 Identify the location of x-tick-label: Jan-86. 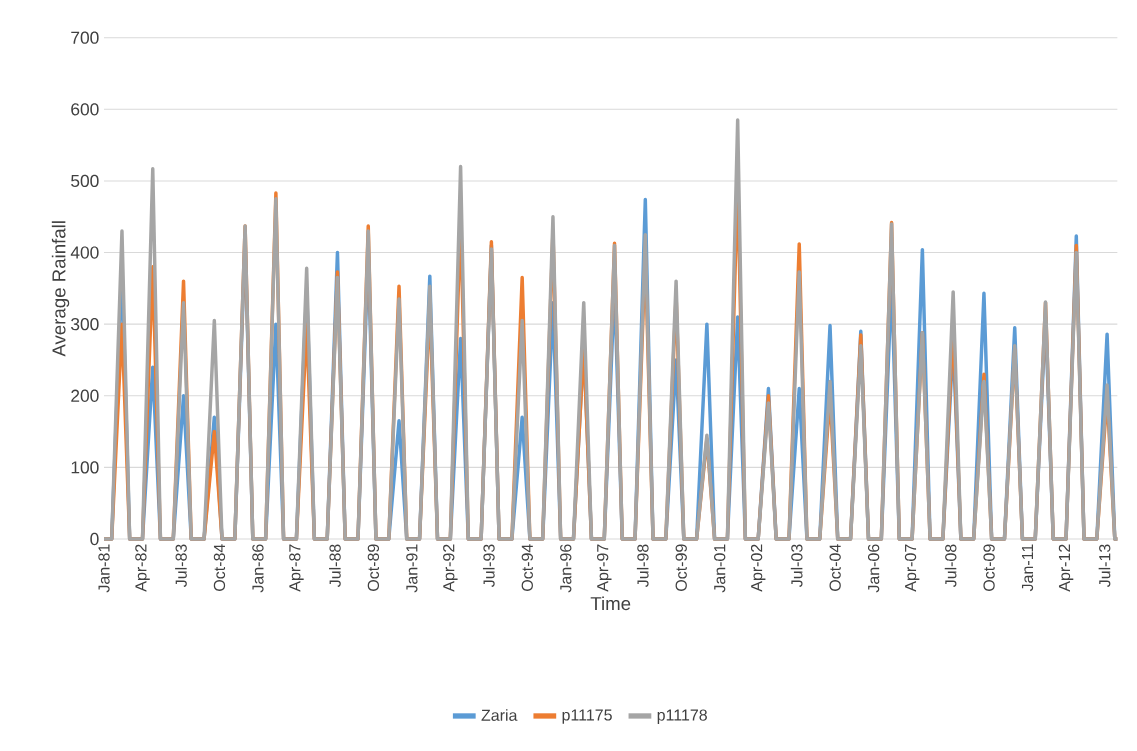
(258, 568).